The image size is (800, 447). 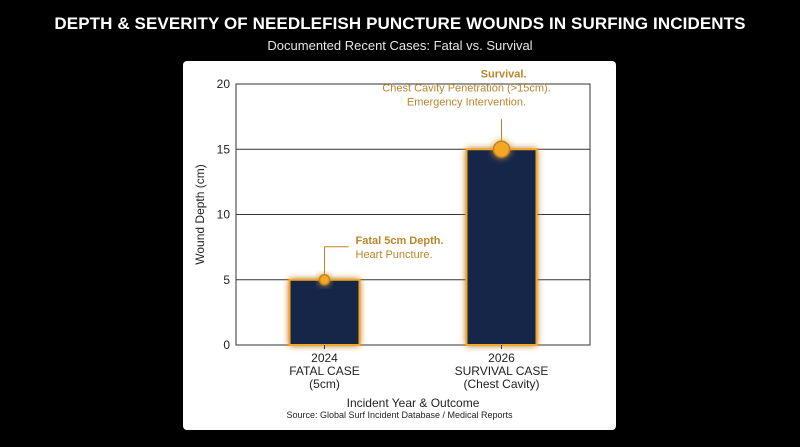 I want to click on y-tick-label: 5, so click(x=226, y=280).